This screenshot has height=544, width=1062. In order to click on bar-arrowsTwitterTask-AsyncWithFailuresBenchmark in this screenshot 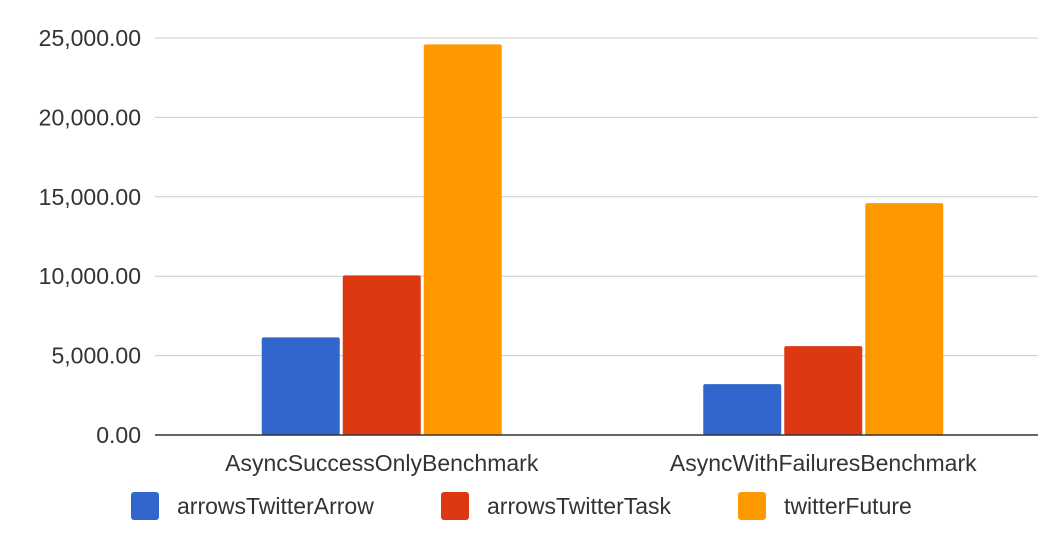, I will do `click(823, 390)`.